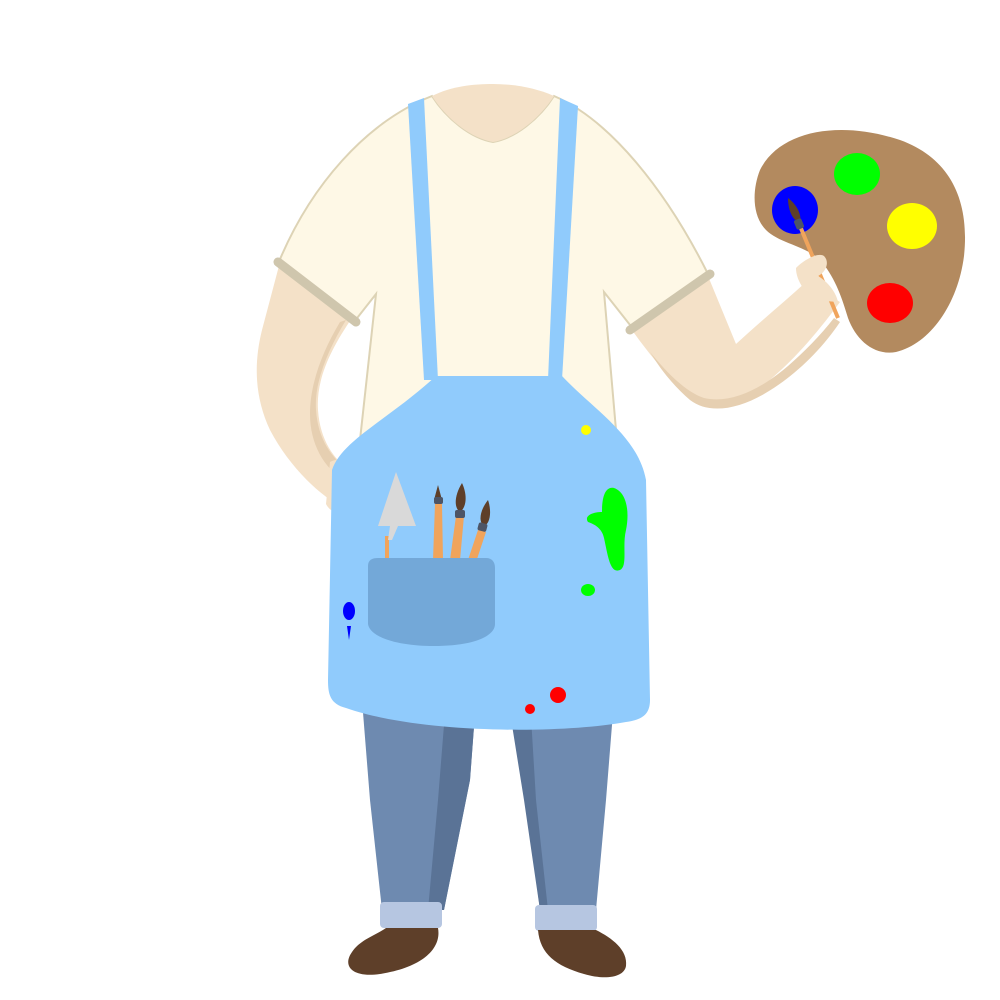  Describe the element at coordinates (558, 695) in the screenshot. I see `splatter-red-large` at that location.